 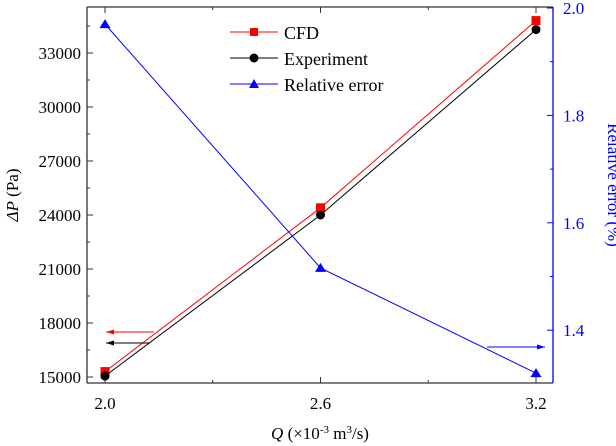 What do you see at coordinates (104, 403) in the screenshot?
I see `x-tick-label: 2.0` at bounding box center [104, 403].